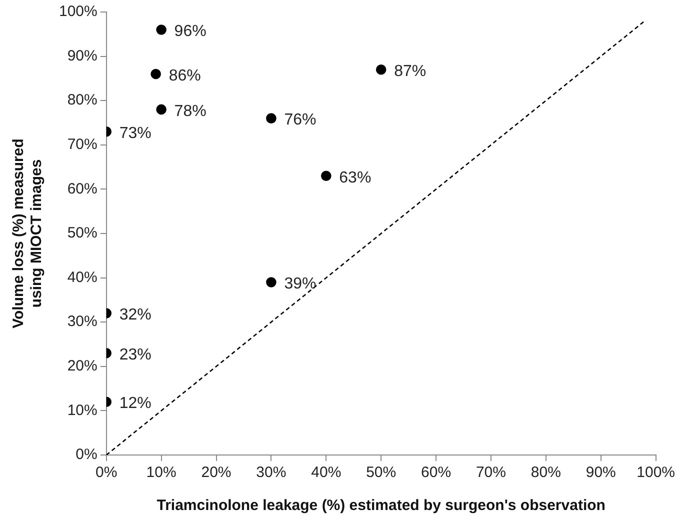 The height and width of the screenshot is (525, 678). Describe the element at coordinates (381, 473) in the screenshot. I see `x-tick-label: 50%` at that location.